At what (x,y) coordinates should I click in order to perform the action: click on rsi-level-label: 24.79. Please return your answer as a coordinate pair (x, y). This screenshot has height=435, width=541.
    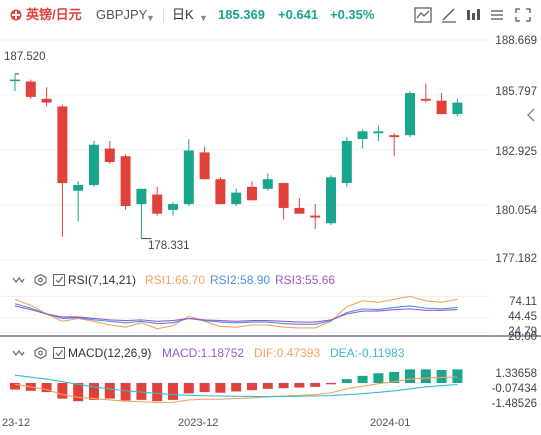
    Looking at the image, I should click on (522, 332).